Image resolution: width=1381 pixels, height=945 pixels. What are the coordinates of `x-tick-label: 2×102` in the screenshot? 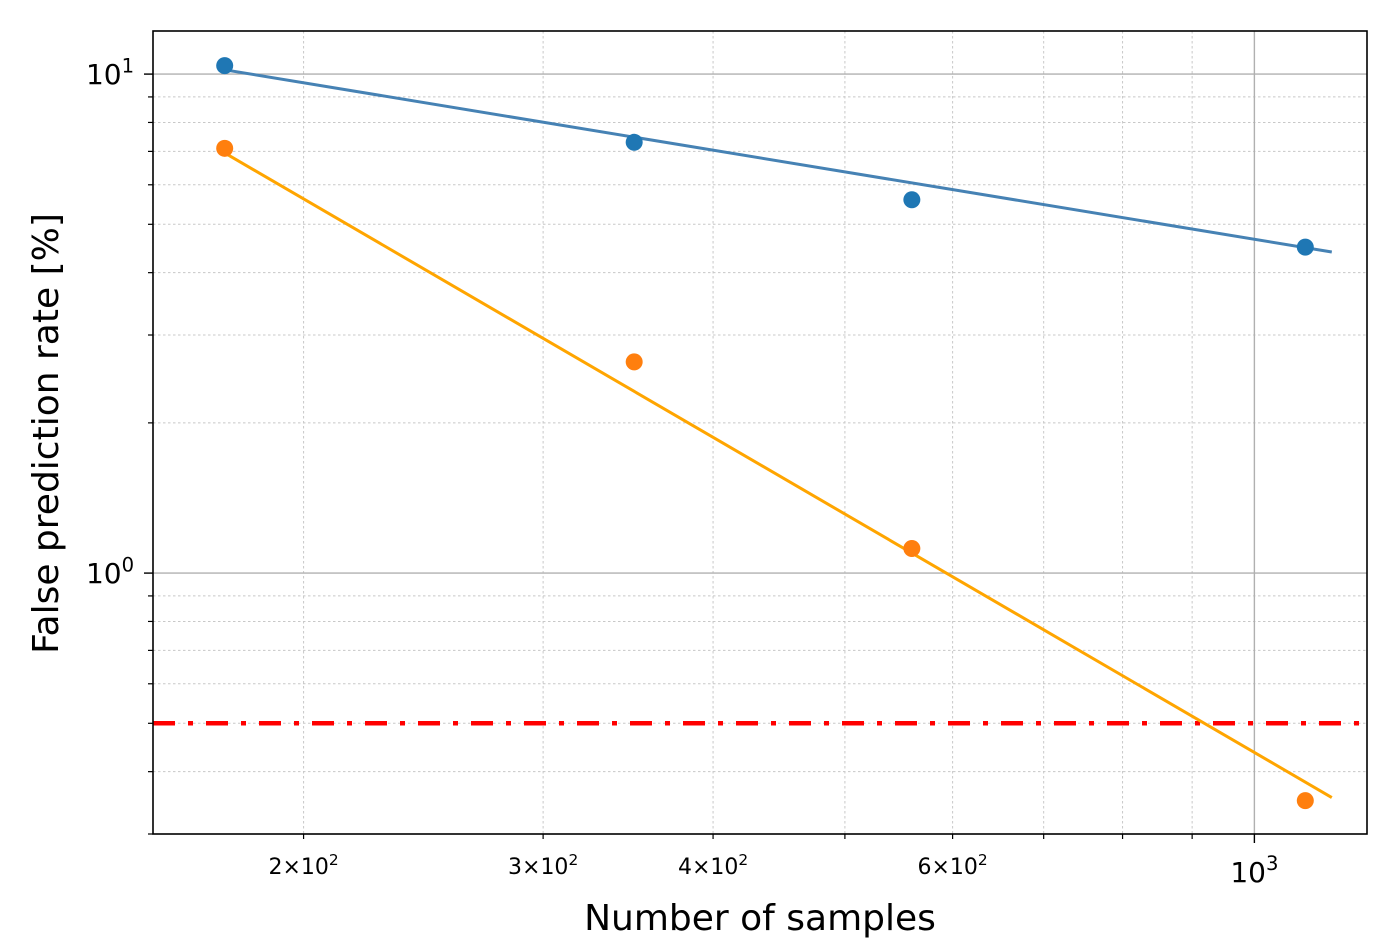 It's located at (303, 865).